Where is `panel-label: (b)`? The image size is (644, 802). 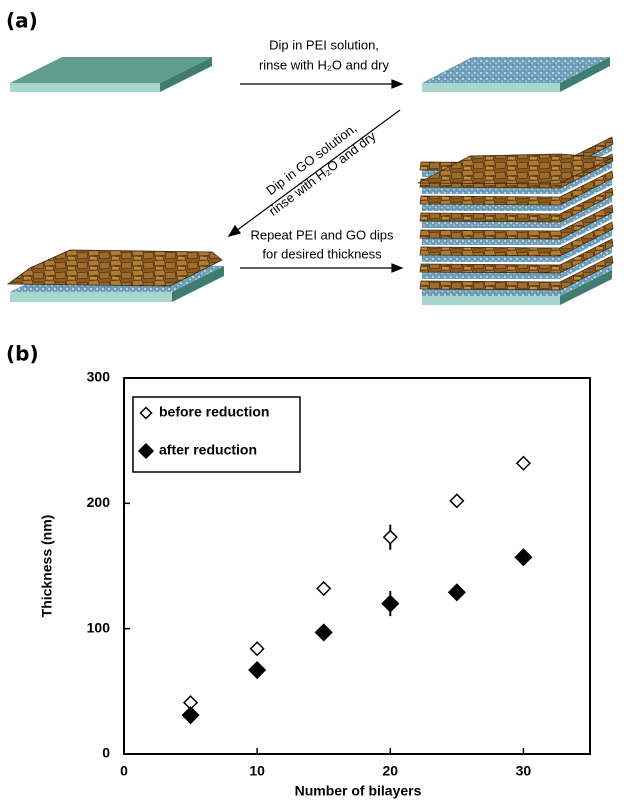
panel-label: (b) is located at coordinates (22, 354).